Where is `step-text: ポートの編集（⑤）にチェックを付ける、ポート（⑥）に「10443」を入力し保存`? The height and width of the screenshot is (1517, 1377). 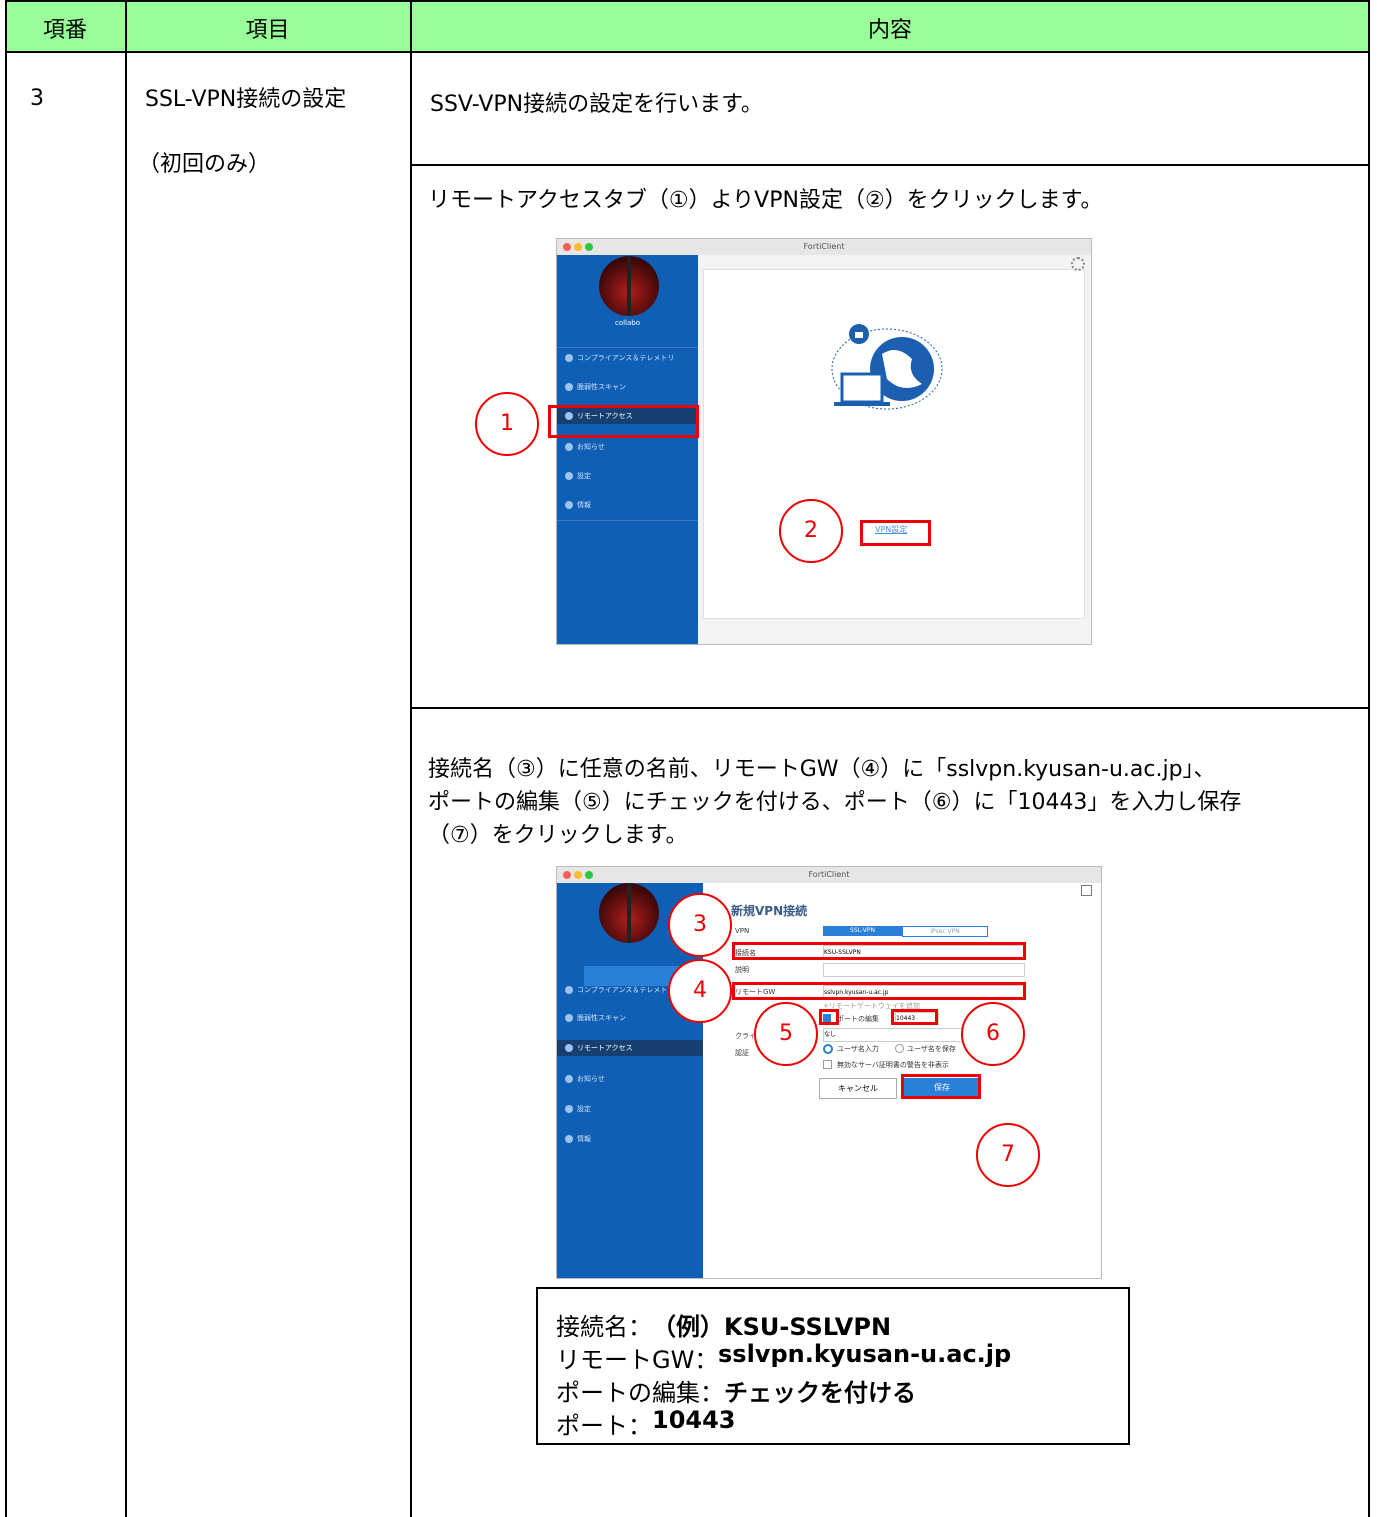 step-text: ポートの編集（⑤）にチェックを付ける、ポート（⑥）に「10443」を入力し保存 is located at coordinates (835, 802).